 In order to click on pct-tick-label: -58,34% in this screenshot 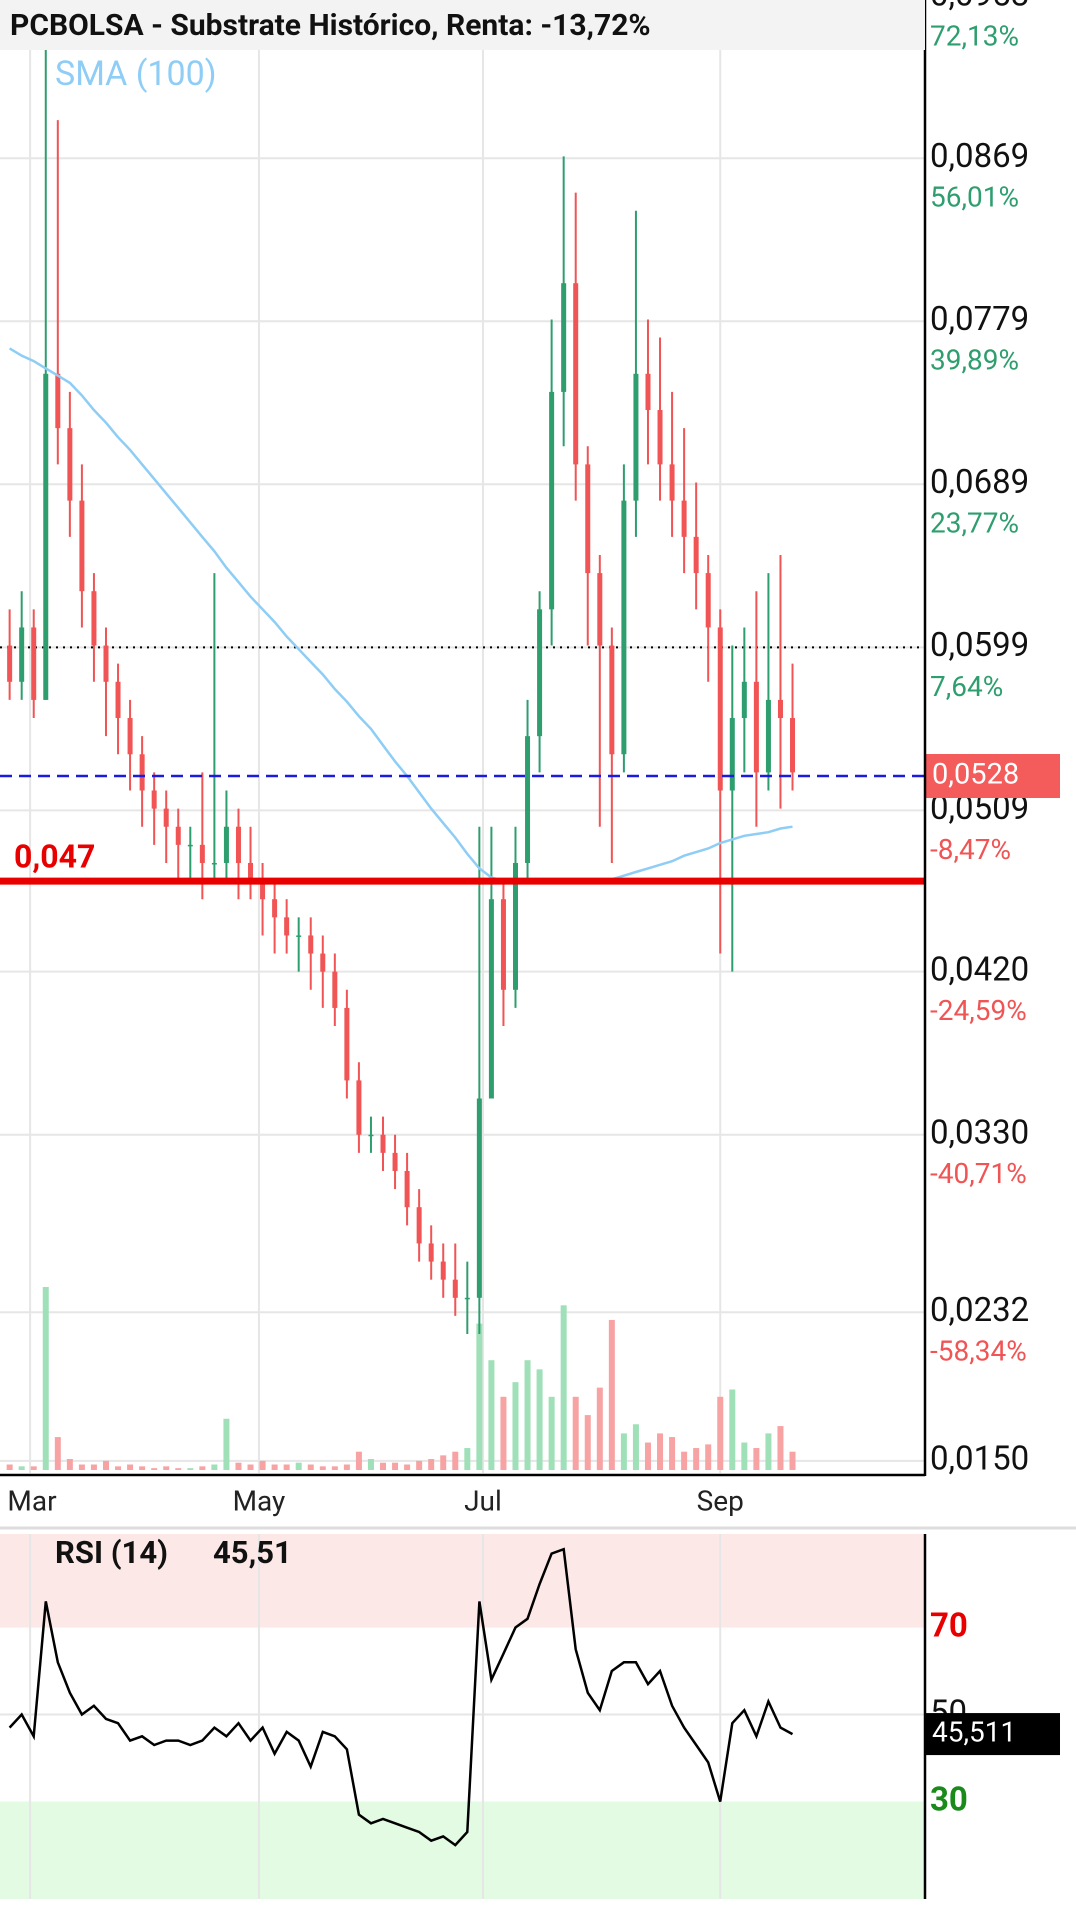, I will do `click(978, 1351)`.